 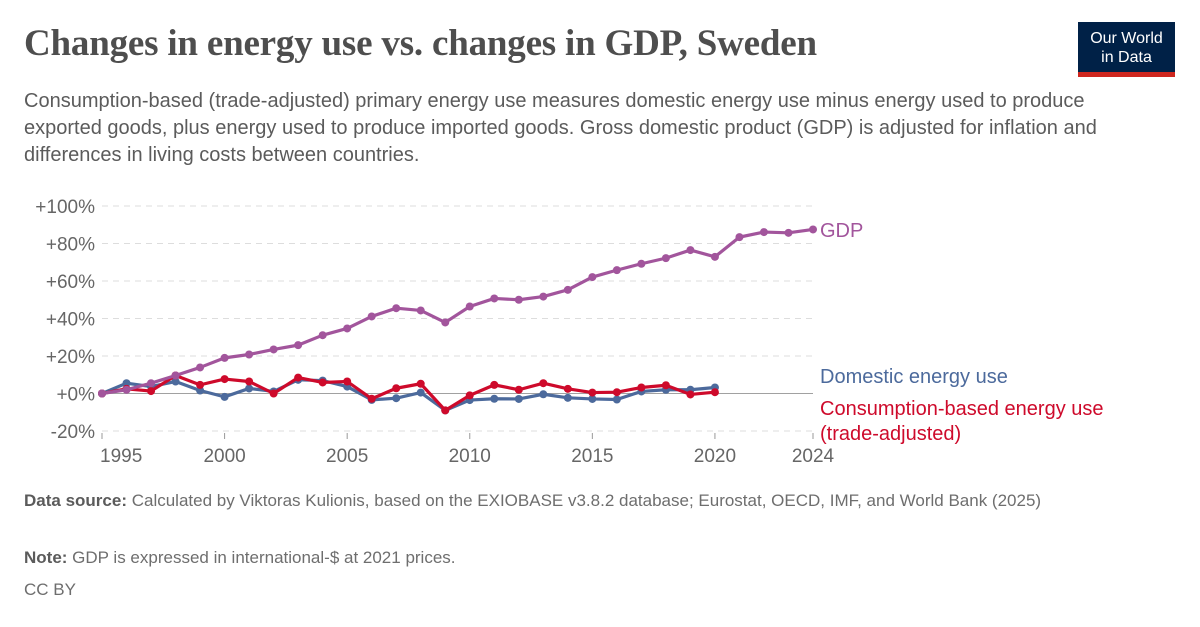 What do you see at coordinates (70, 357) in the screenshot?
I see `y-tick-label: +20%` at bounding box center [70, 357].